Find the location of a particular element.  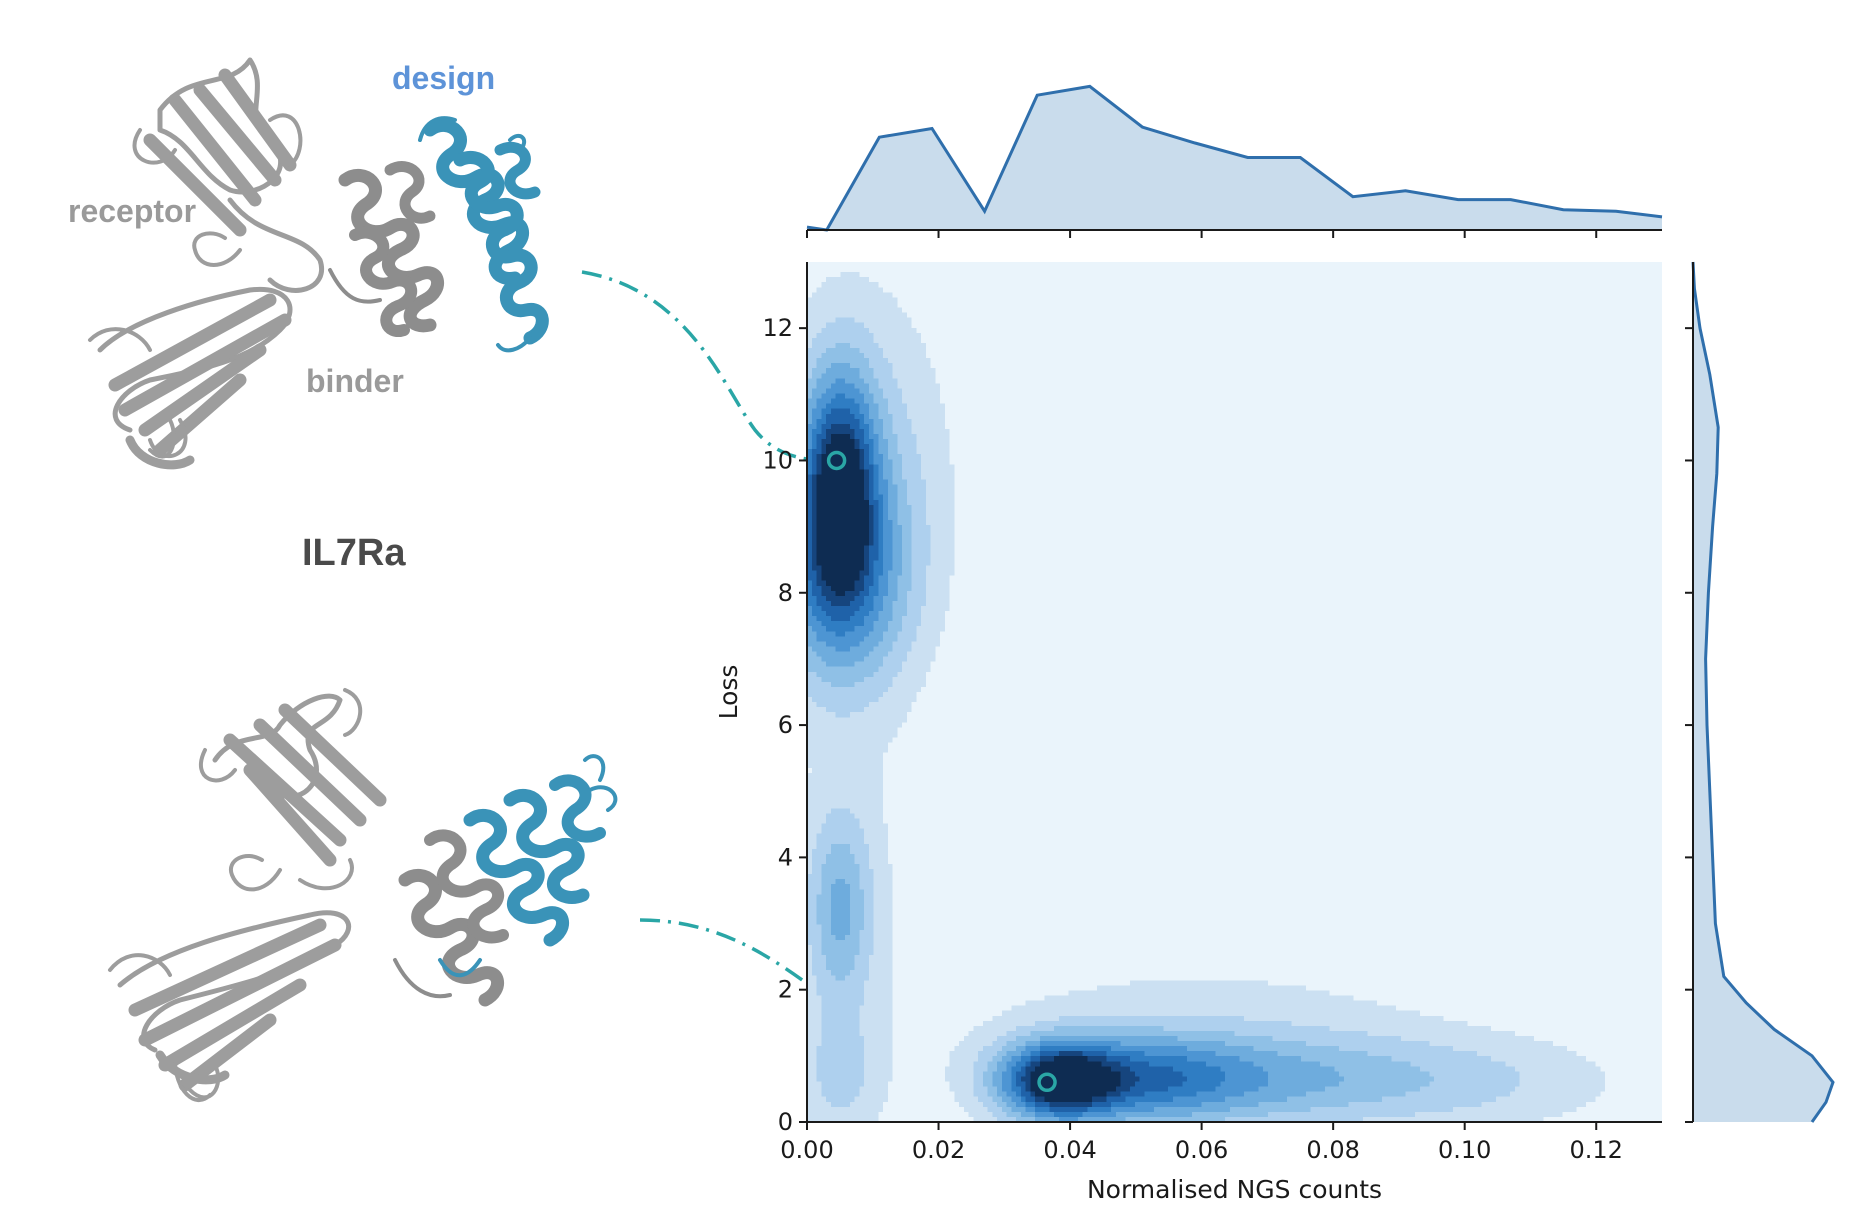

structure-bottom is located at coordinates (363, 895).